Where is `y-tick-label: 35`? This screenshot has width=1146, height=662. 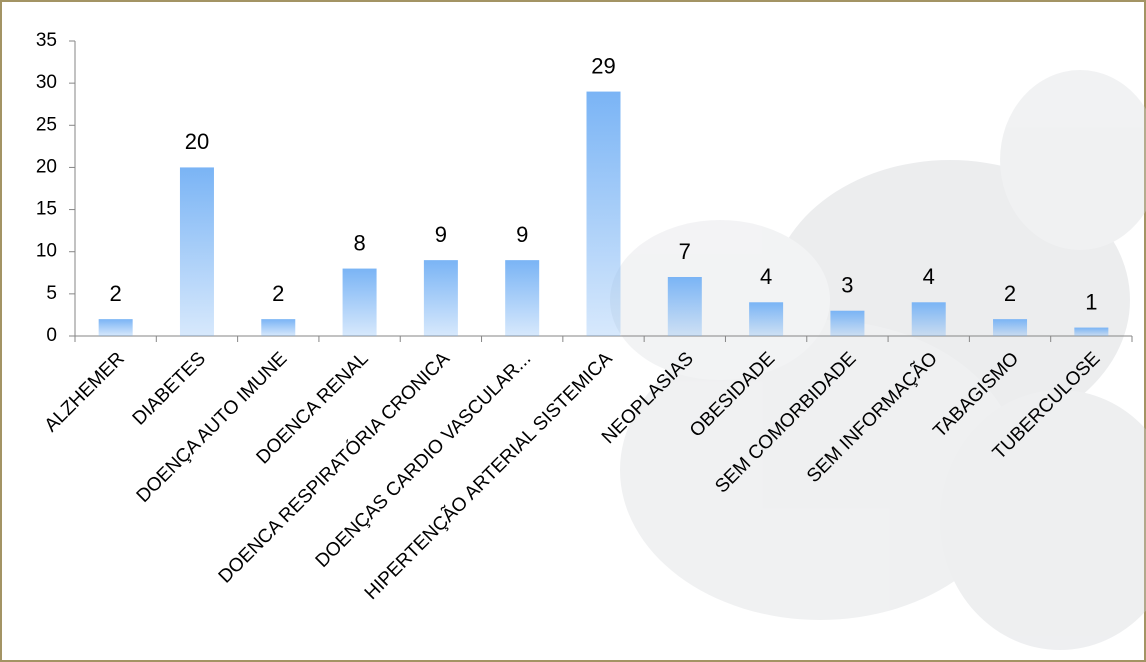 y-tick-label: 35 is located at coordinates (46, 40).